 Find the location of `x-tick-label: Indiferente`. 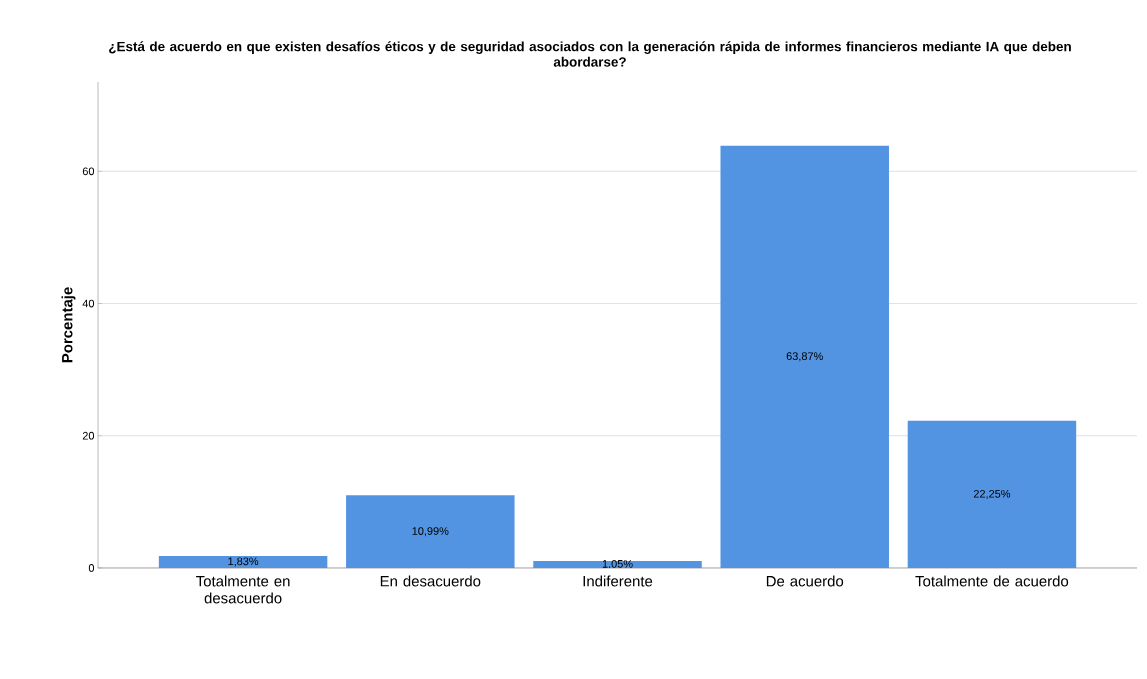

x-tick-label: Indiferente is located at coordinates (618, 581).